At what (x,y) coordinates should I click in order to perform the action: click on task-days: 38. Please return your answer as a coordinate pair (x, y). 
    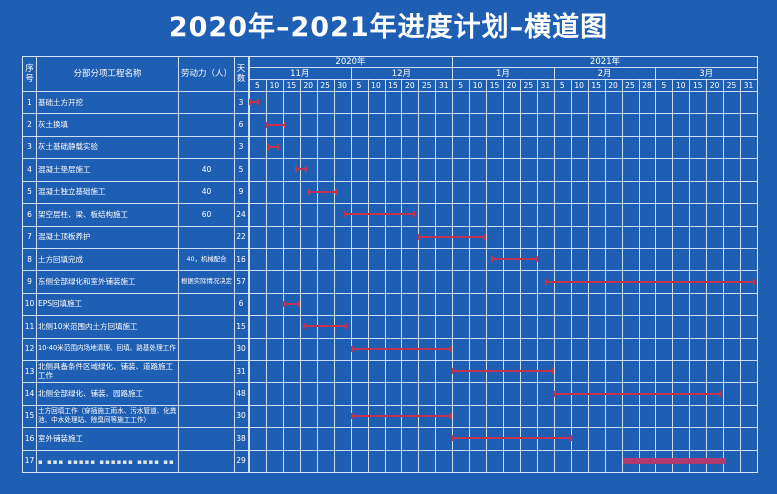
    Looking at the image, I should click on (241, 438).